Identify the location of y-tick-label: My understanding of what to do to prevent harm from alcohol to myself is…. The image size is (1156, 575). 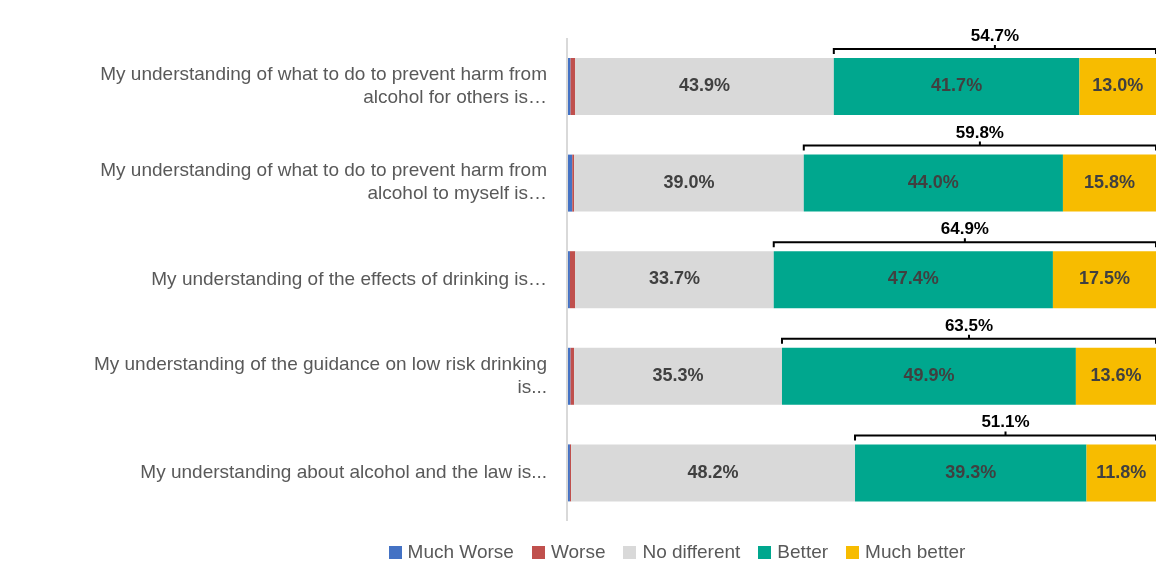
(323, 181).